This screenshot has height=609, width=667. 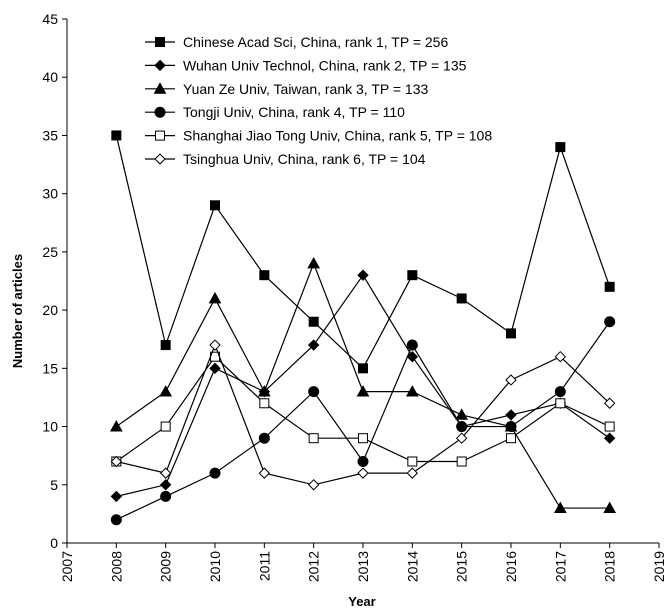 What do you see at coordinates (67, 566) in the screenshot?
I see `x-tick-label: 2007` at bounding box center [67, 566].